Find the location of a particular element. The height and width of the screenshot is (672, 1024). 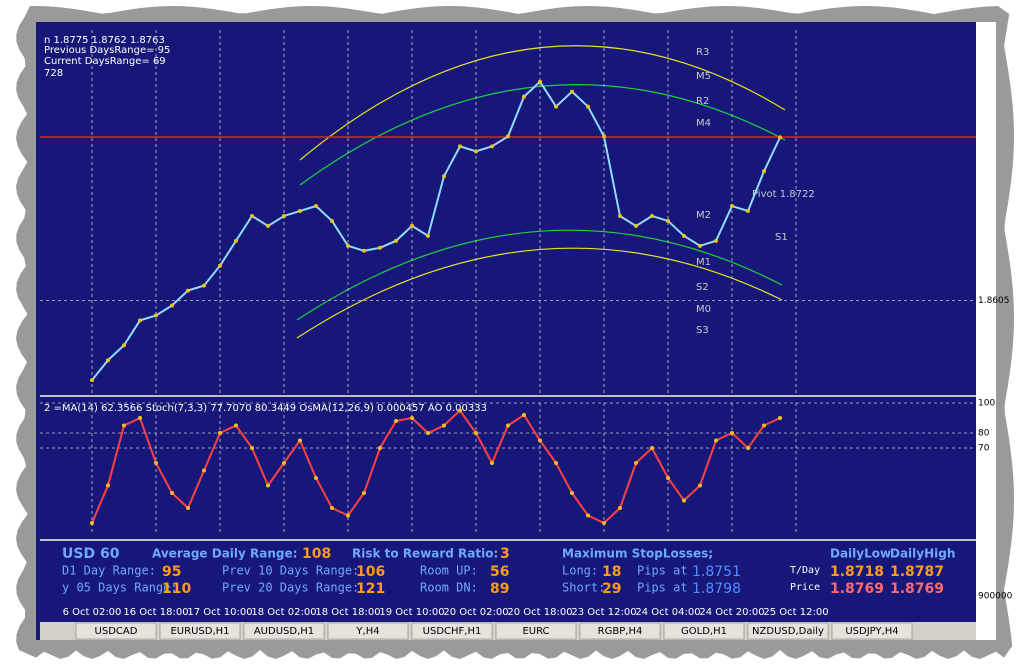

panel-label: Long: is located at coordinates (580, 571).